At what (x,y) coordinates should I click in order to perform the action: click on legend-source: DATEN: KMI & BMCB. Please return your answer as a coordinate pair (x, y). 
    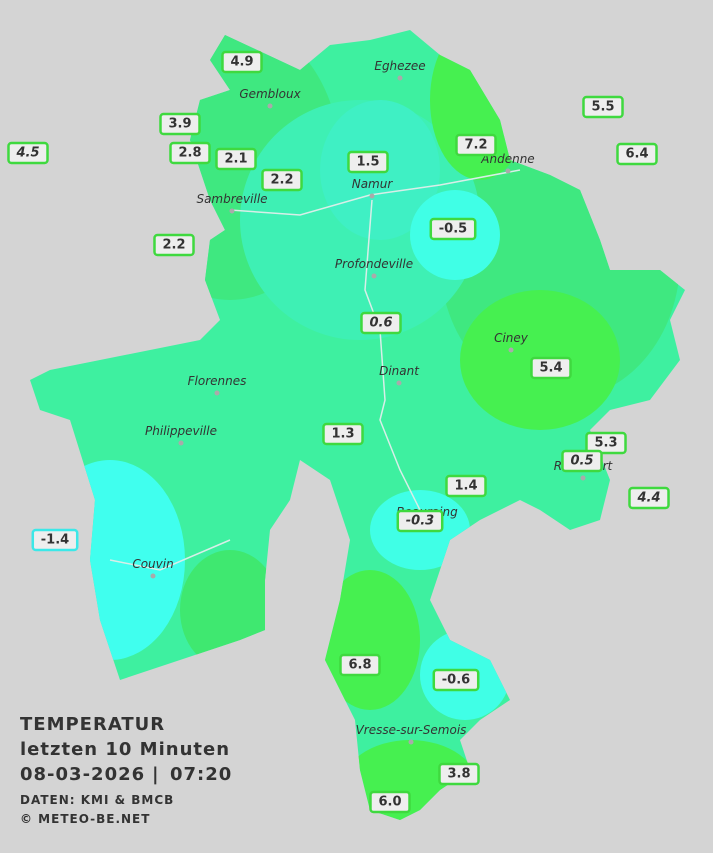
    Looking at the image, I should click on (97, 800).